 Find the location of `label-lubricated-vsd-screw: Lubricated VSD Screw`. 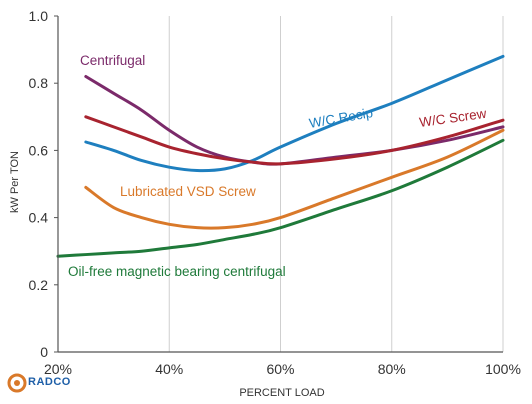

label-lubricated-vsd-screw: Lubricated VSD Screw is located at coordinates (188, 191).